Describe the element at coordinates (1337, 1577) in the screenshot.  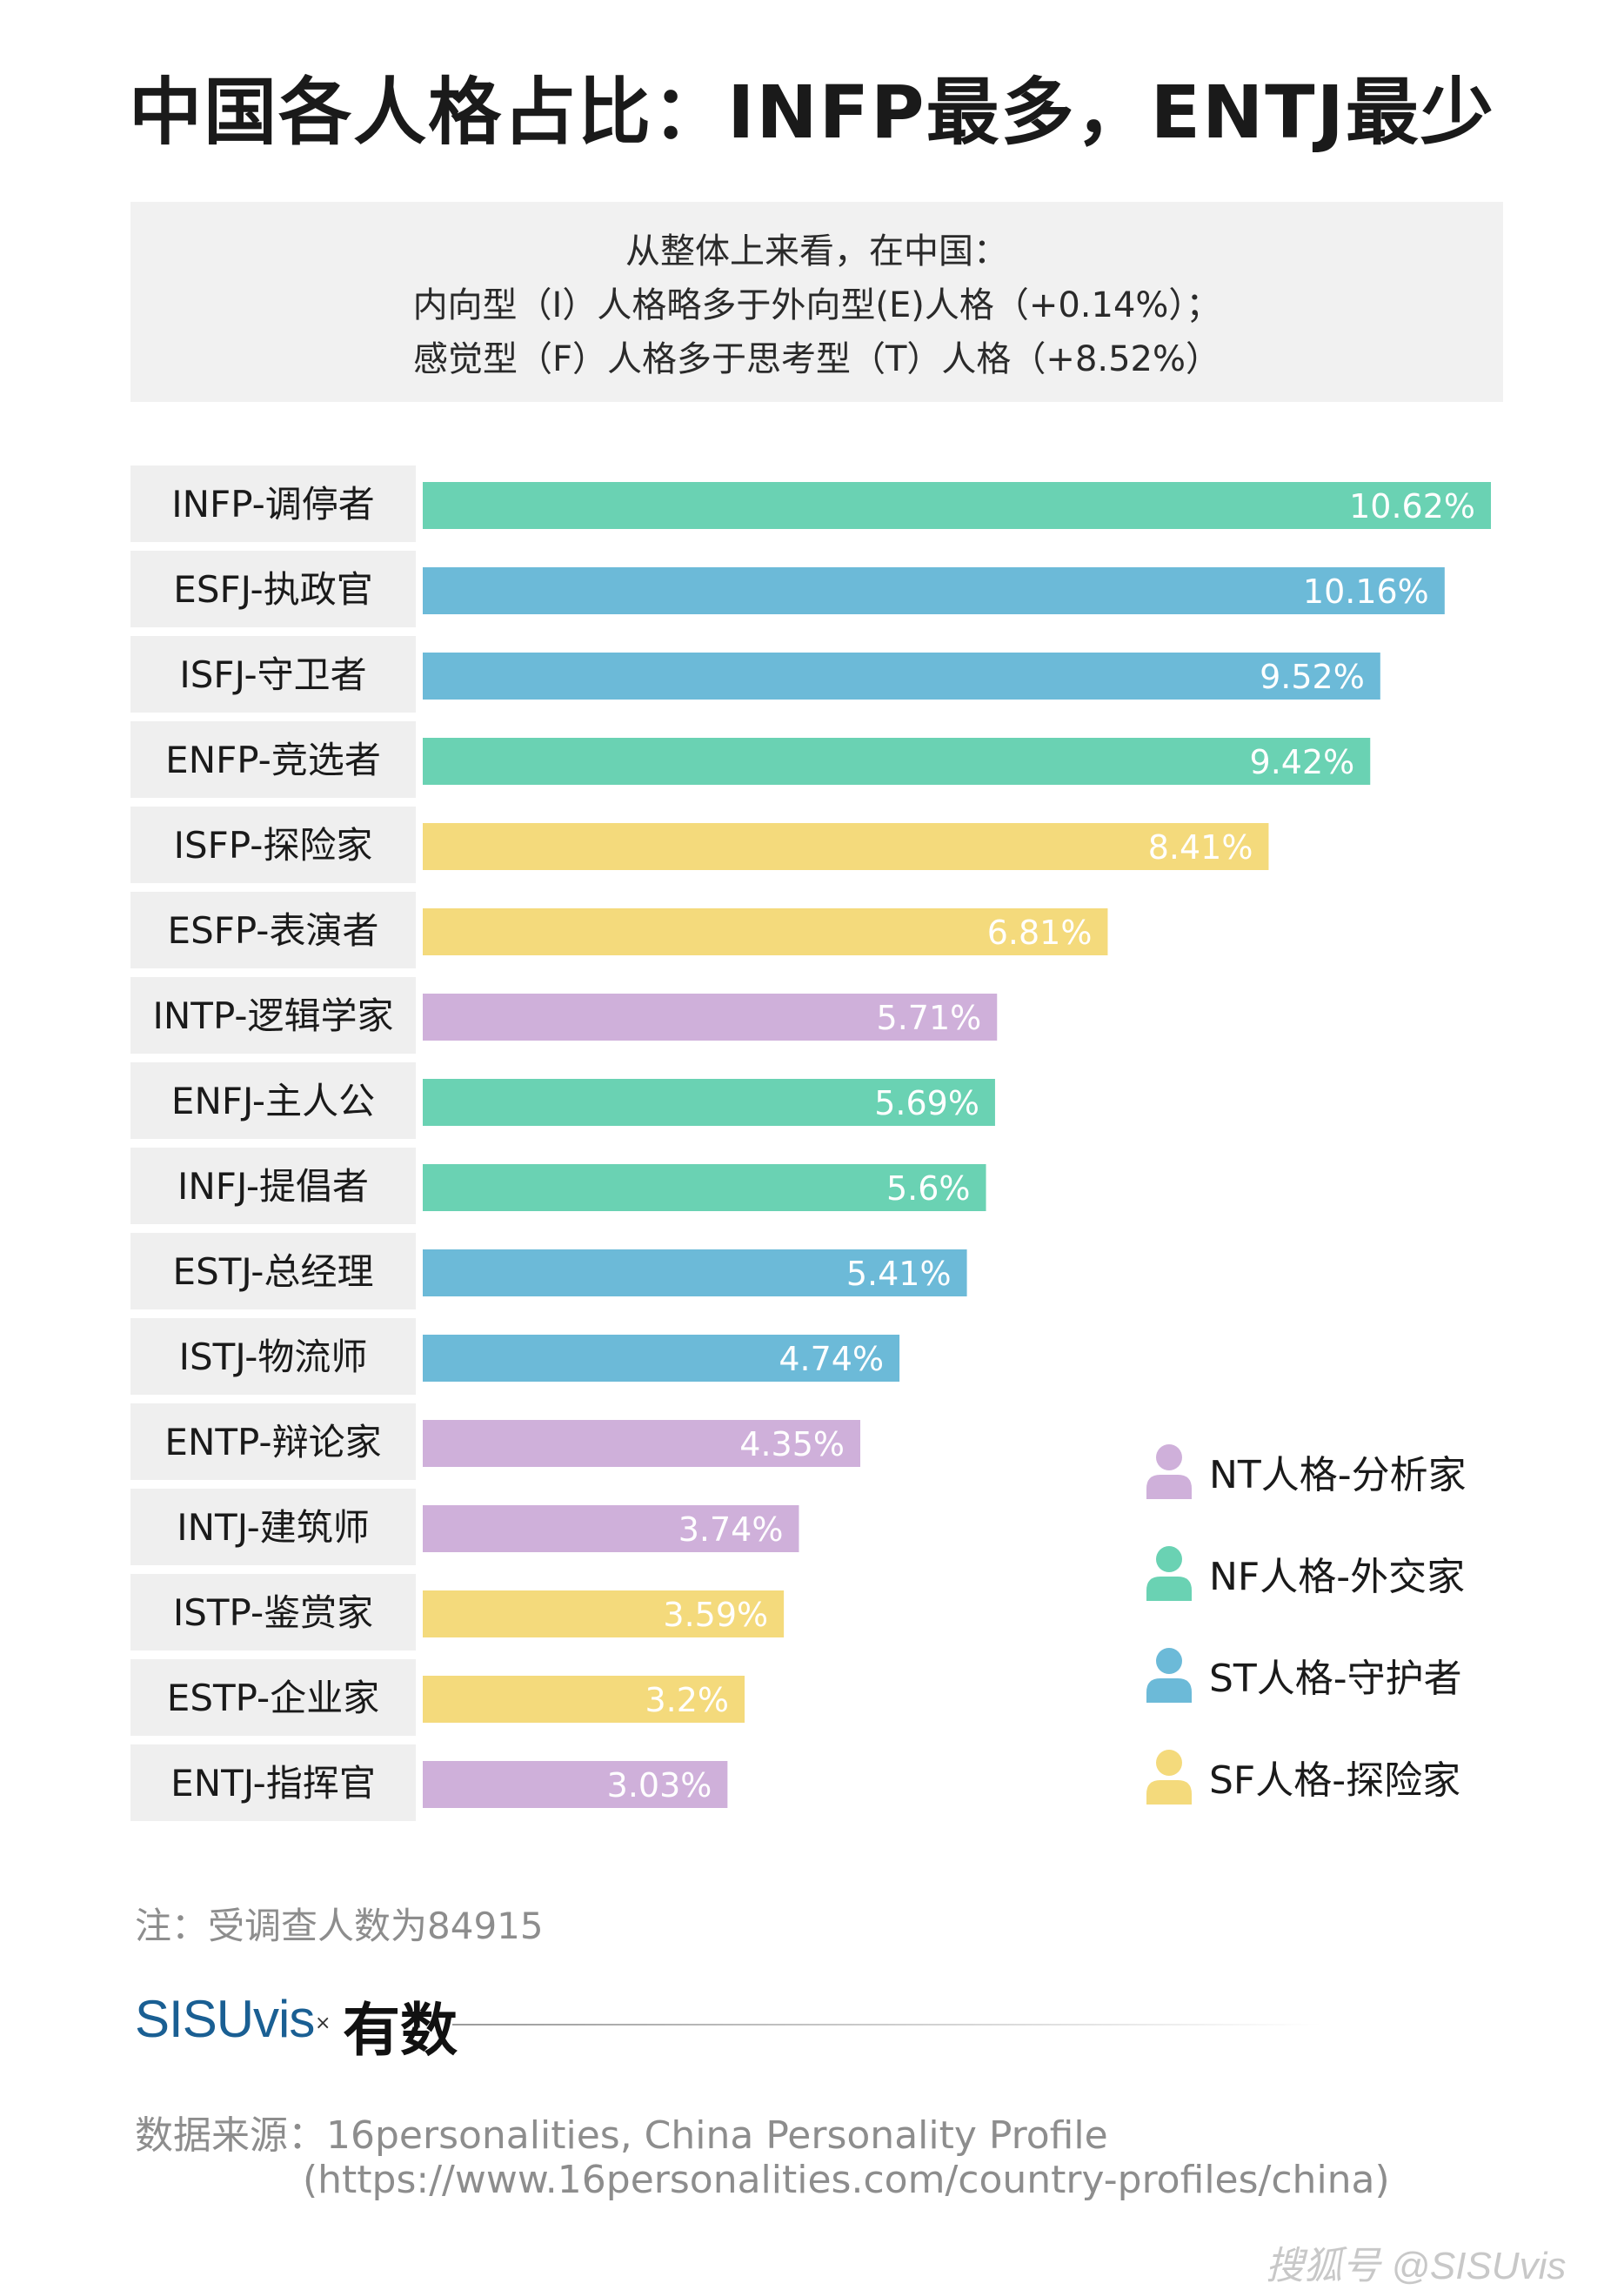
I see `legend-label: NF人格-外交家` at that location.